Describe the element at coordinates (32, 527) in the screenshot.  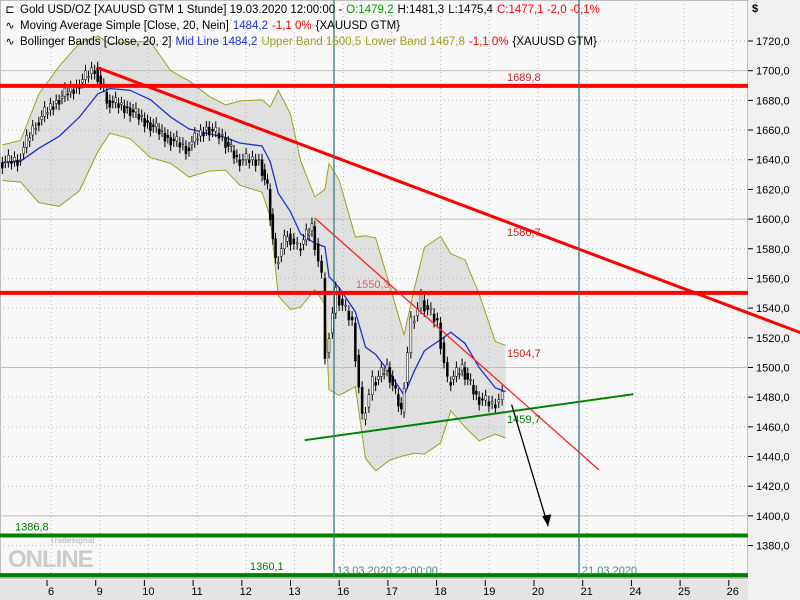
I see `horizontal-line-label: 1386,8` at that location.